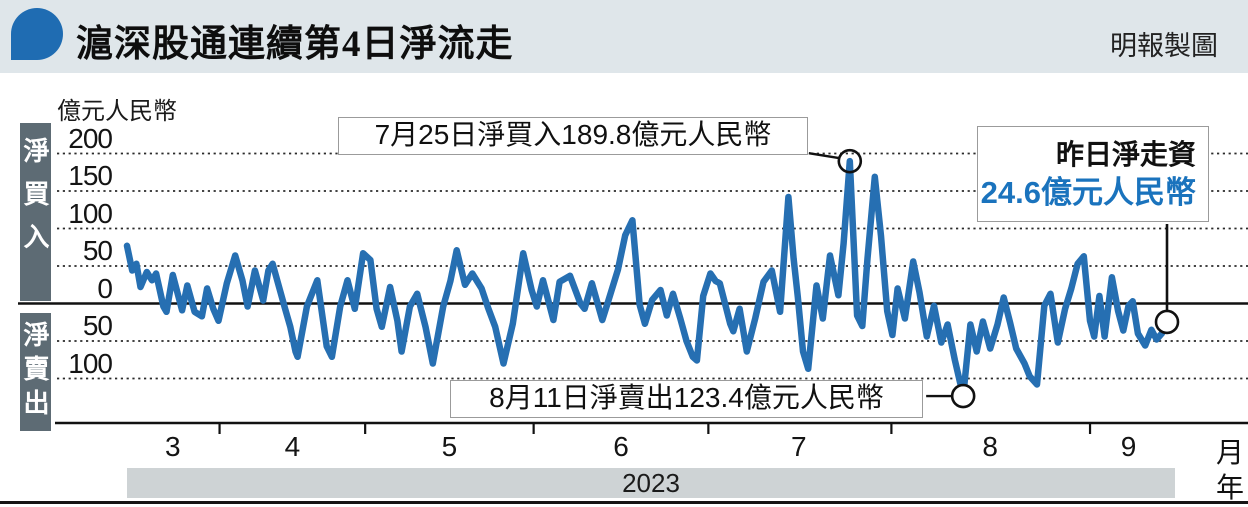  Describe the element at coordinates (573, 136) in the screenshot. I see `annotation-peak: 7月25日淨買入189.8億元人民幣` at that location.